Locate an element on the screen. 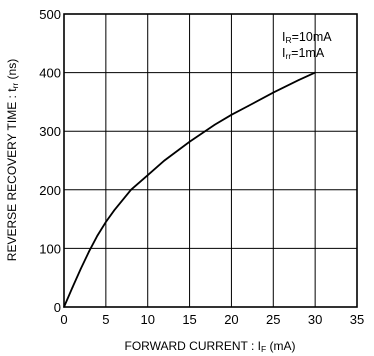  y-tick-label: 0 is located at coordinates (57, 307).